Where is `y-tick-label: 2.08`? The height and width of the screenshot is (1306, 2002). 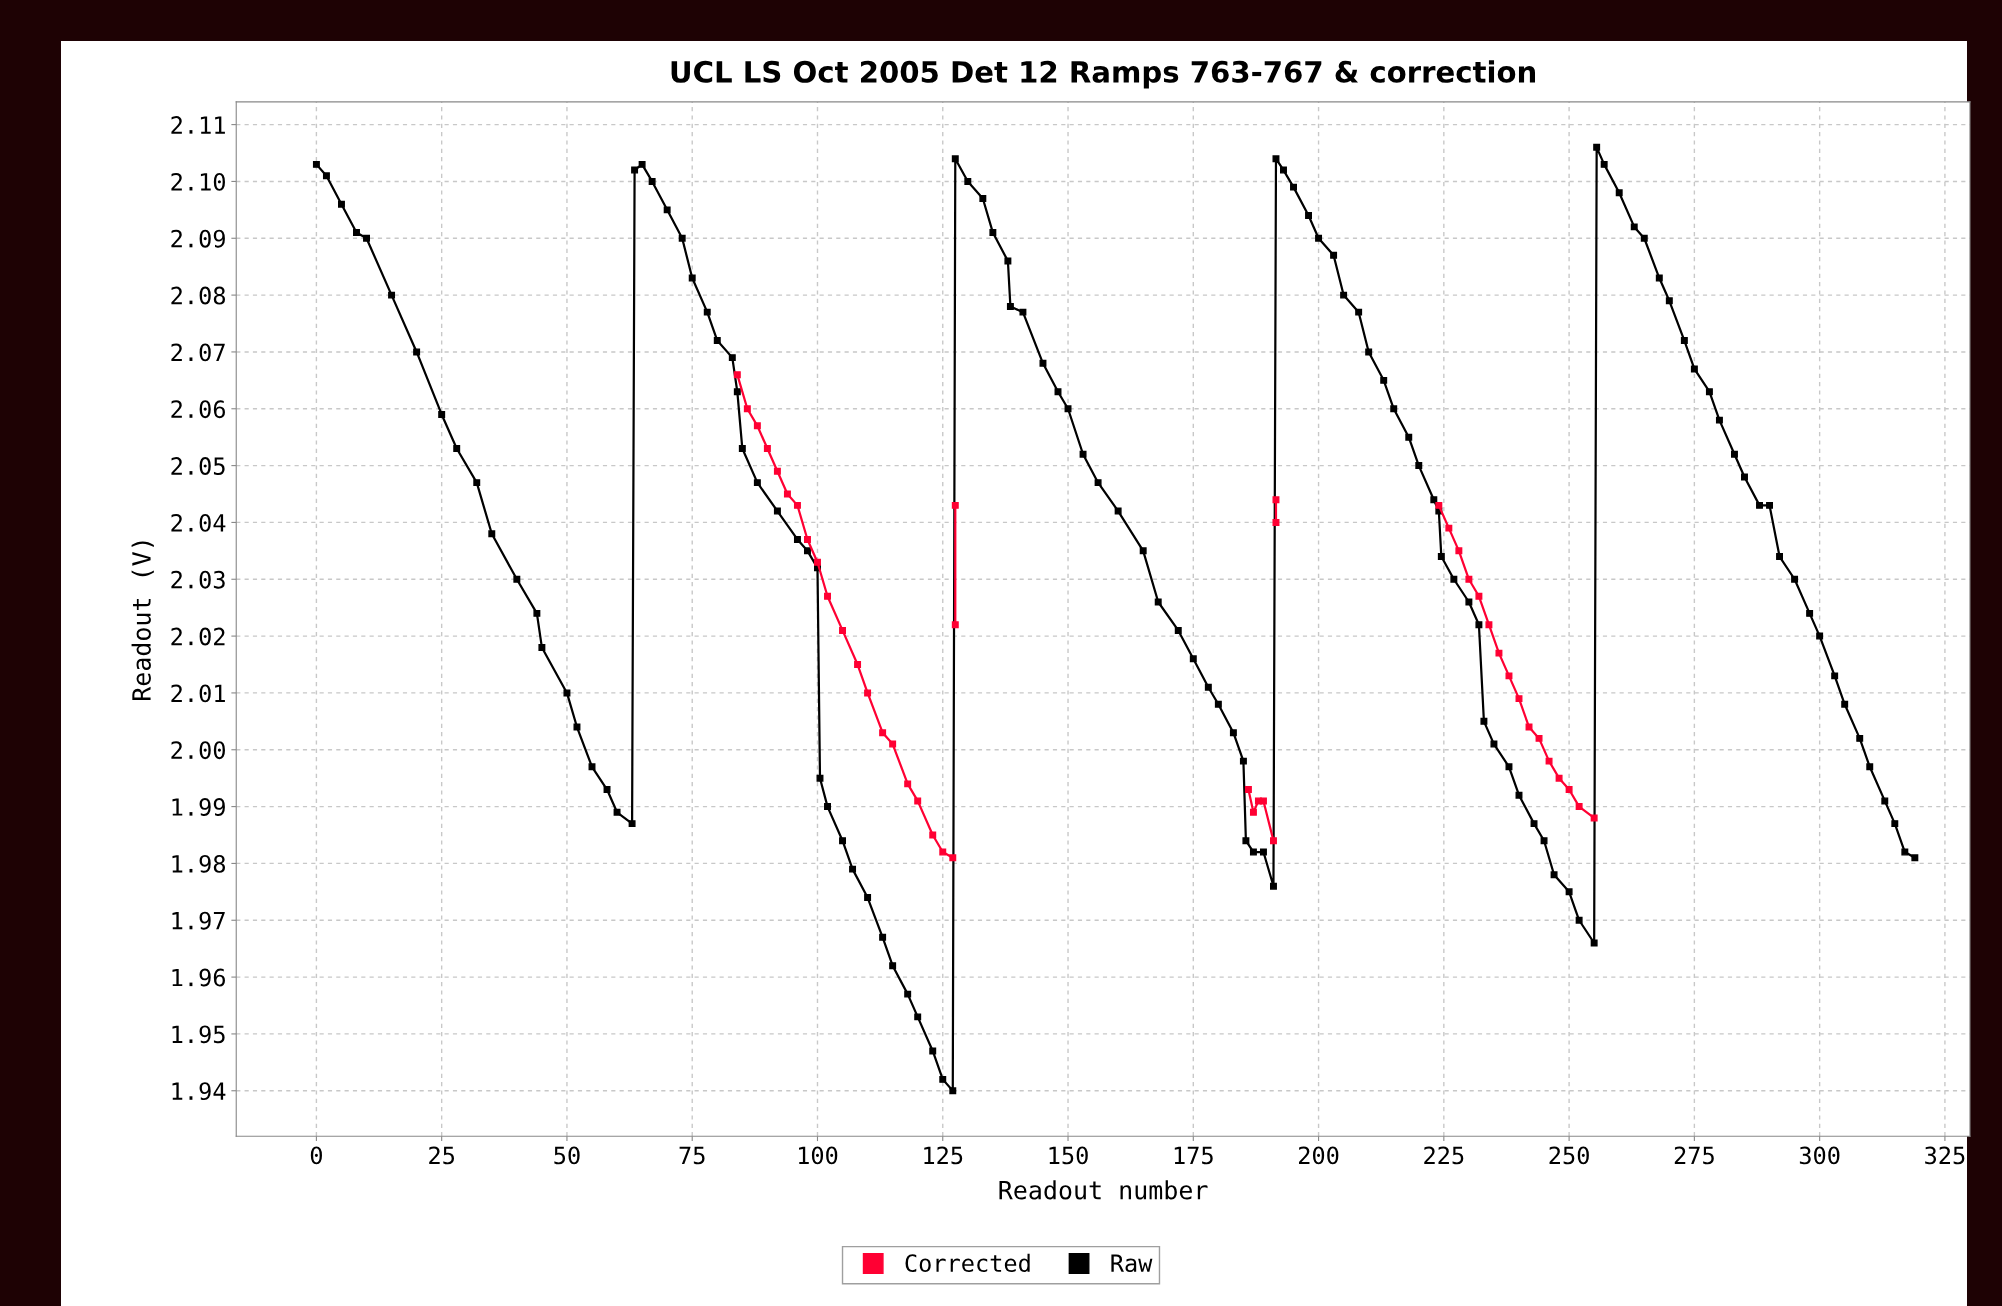
y-tick-label: 2.08 is located at coordinates (198, 295).